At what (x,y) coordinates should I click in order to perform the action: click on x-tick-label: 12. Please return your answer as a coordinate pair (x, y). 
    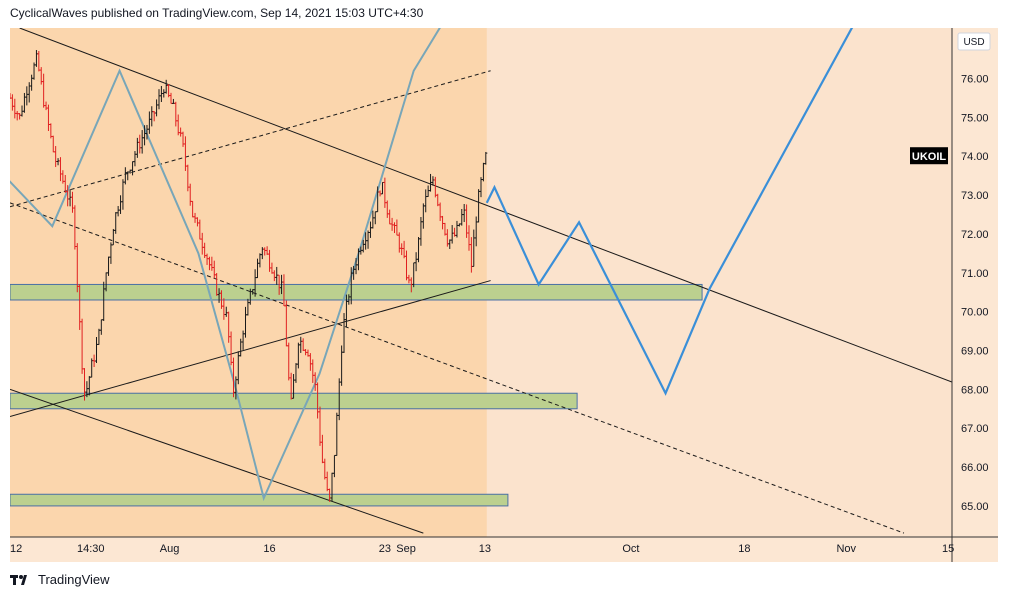
    Looking at the image, I should click on (16, 549).